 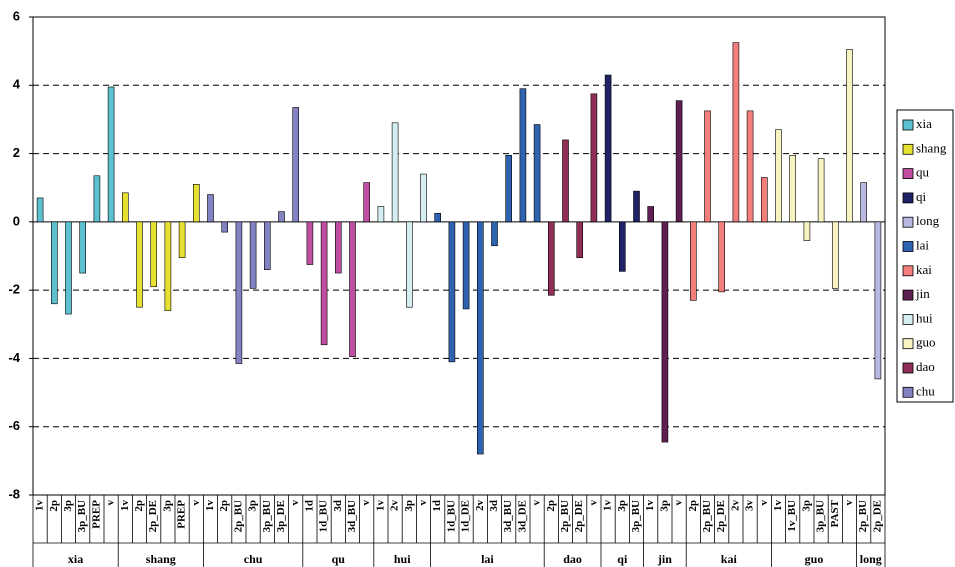 I want to click on legend-label: shang, so click(x=931, y=147).